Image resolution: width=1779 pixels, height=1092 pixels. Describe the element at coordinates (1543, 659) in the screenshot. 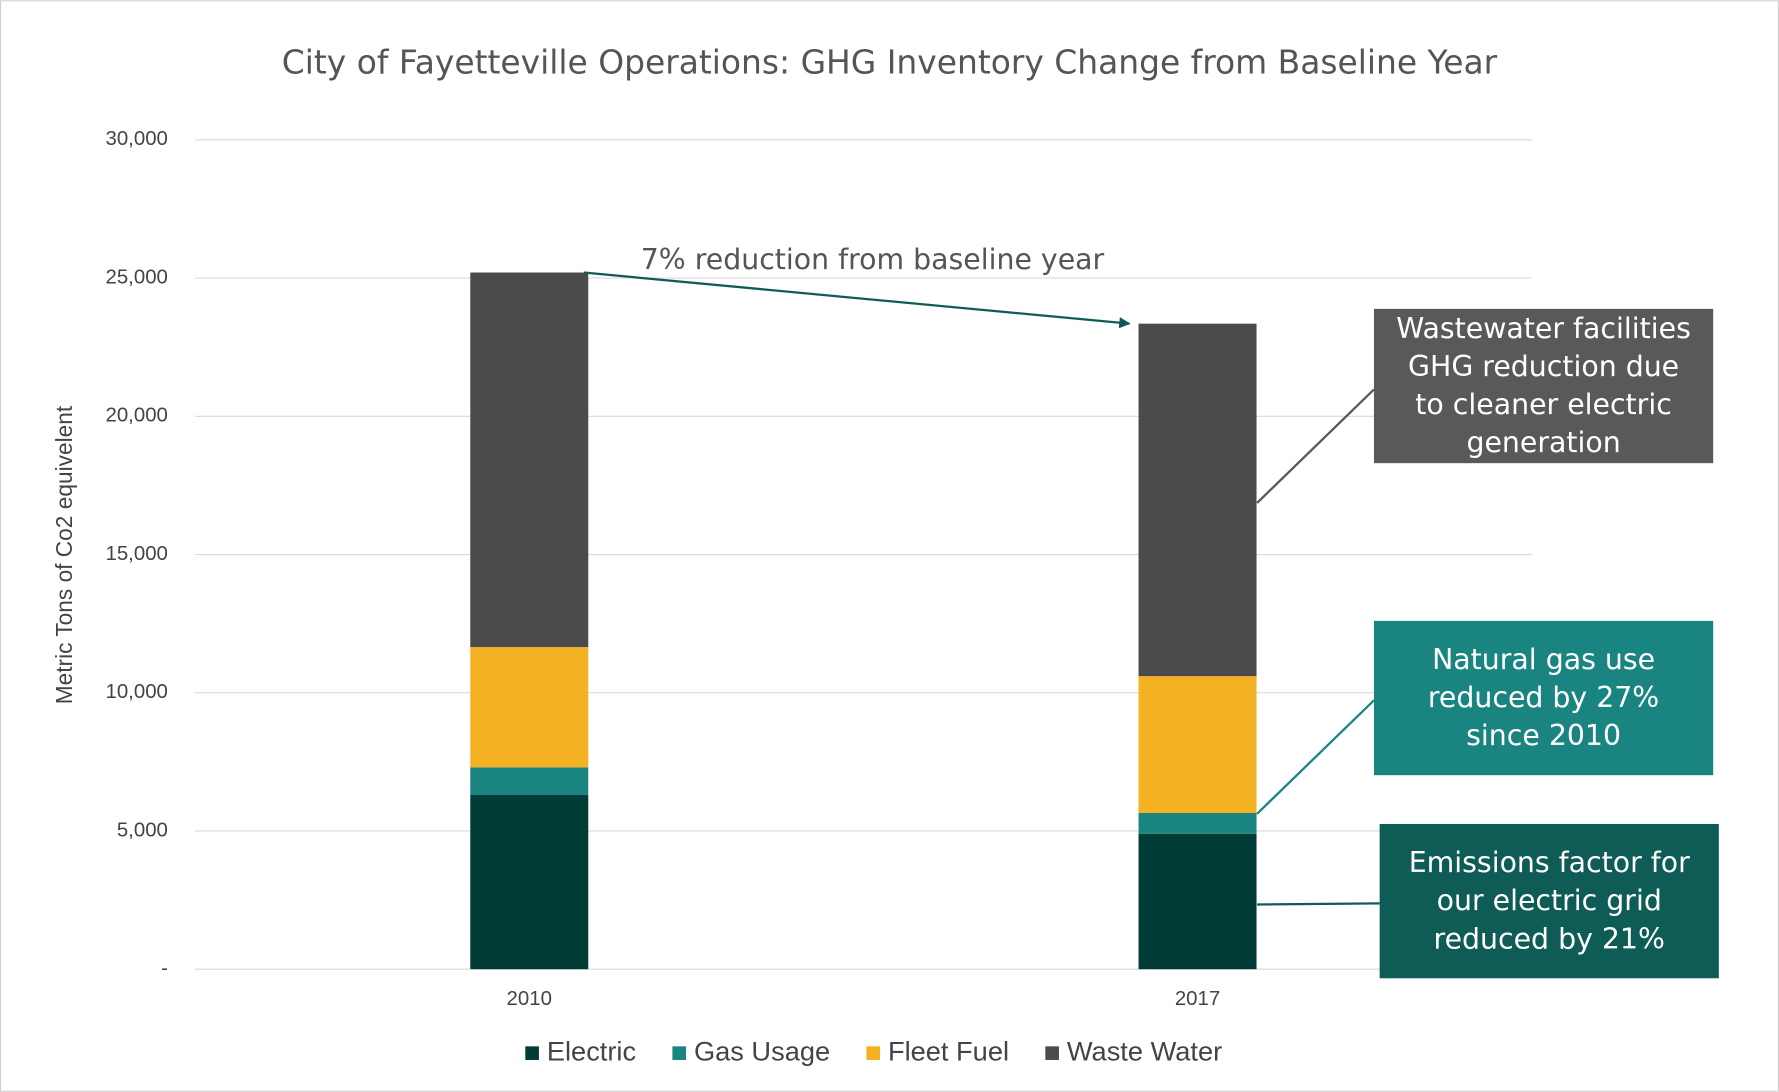

I see `callout-text: Natural gas use` at that location.